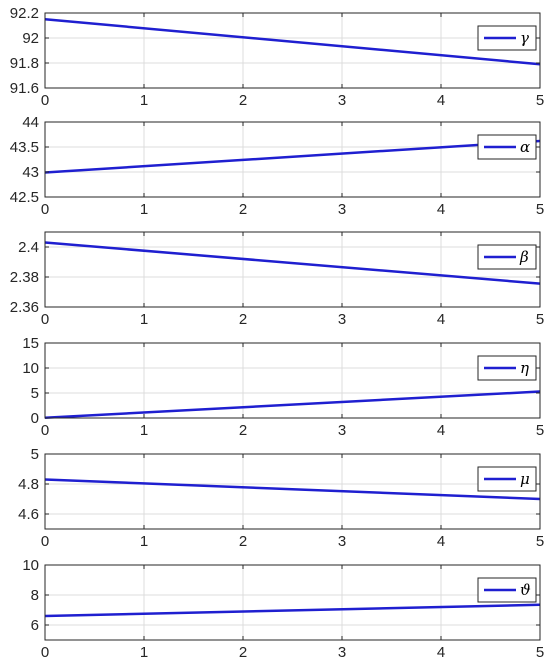 This screenshot has width=550, height=669. I want to click on y-tick-label: 43, so click(30, 172).